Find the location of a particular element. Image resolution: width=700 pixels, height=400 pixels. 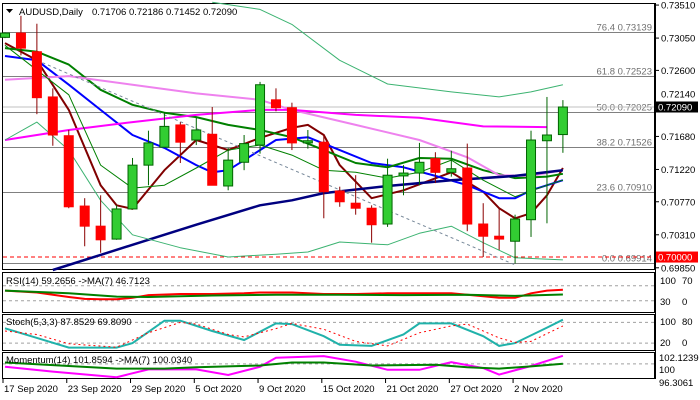

current-price-label: 0.72090 is located at coordinates (675, 108).